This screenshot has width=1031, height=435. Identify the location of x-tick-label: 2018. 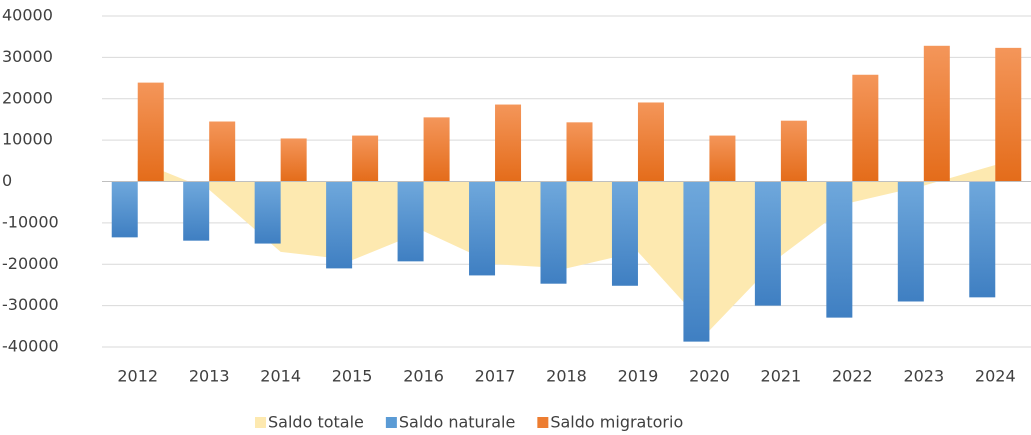
(566, 376).